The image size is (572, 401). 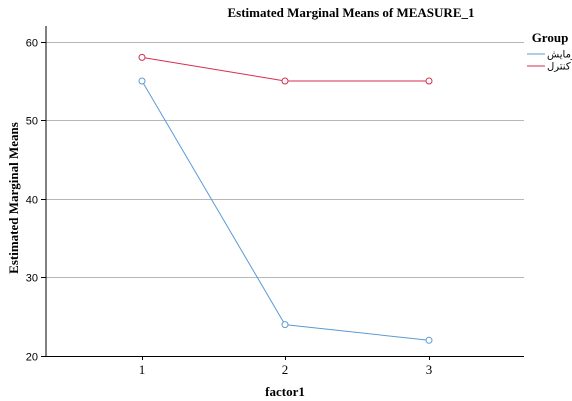 I want to click on legend-label: زمایش, so click(x=559, y=55).